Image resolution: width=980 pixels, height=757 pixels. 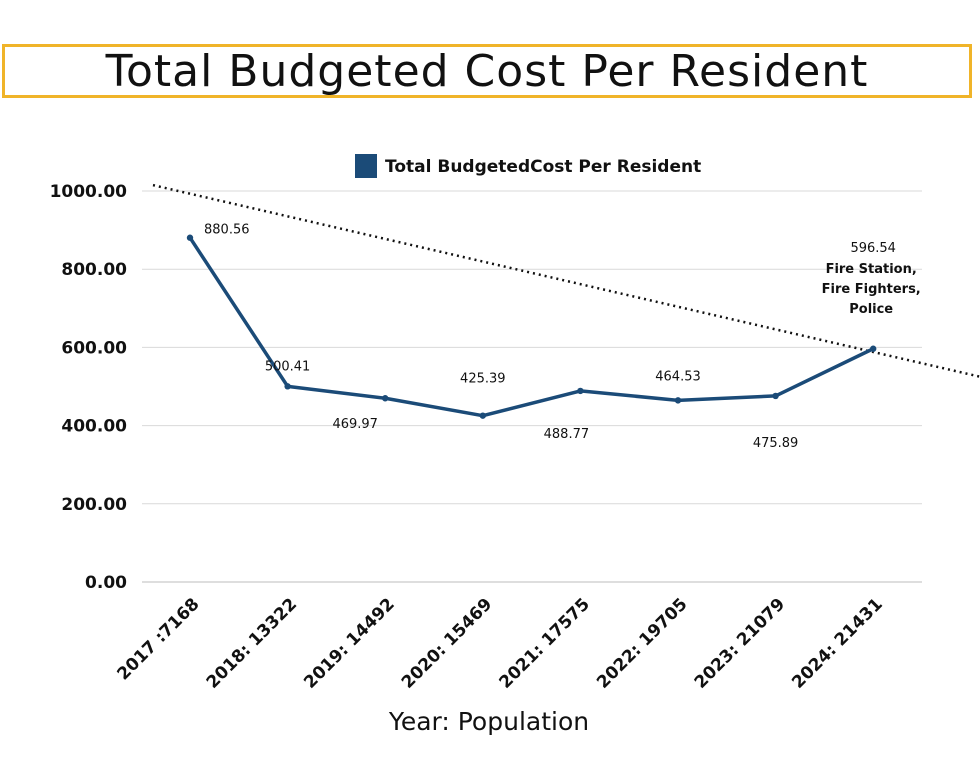 What do you see at coordinates (106, 583) in the screenshot?
I see `y-tick-label: 0.00` at bounding box center [106, 583].